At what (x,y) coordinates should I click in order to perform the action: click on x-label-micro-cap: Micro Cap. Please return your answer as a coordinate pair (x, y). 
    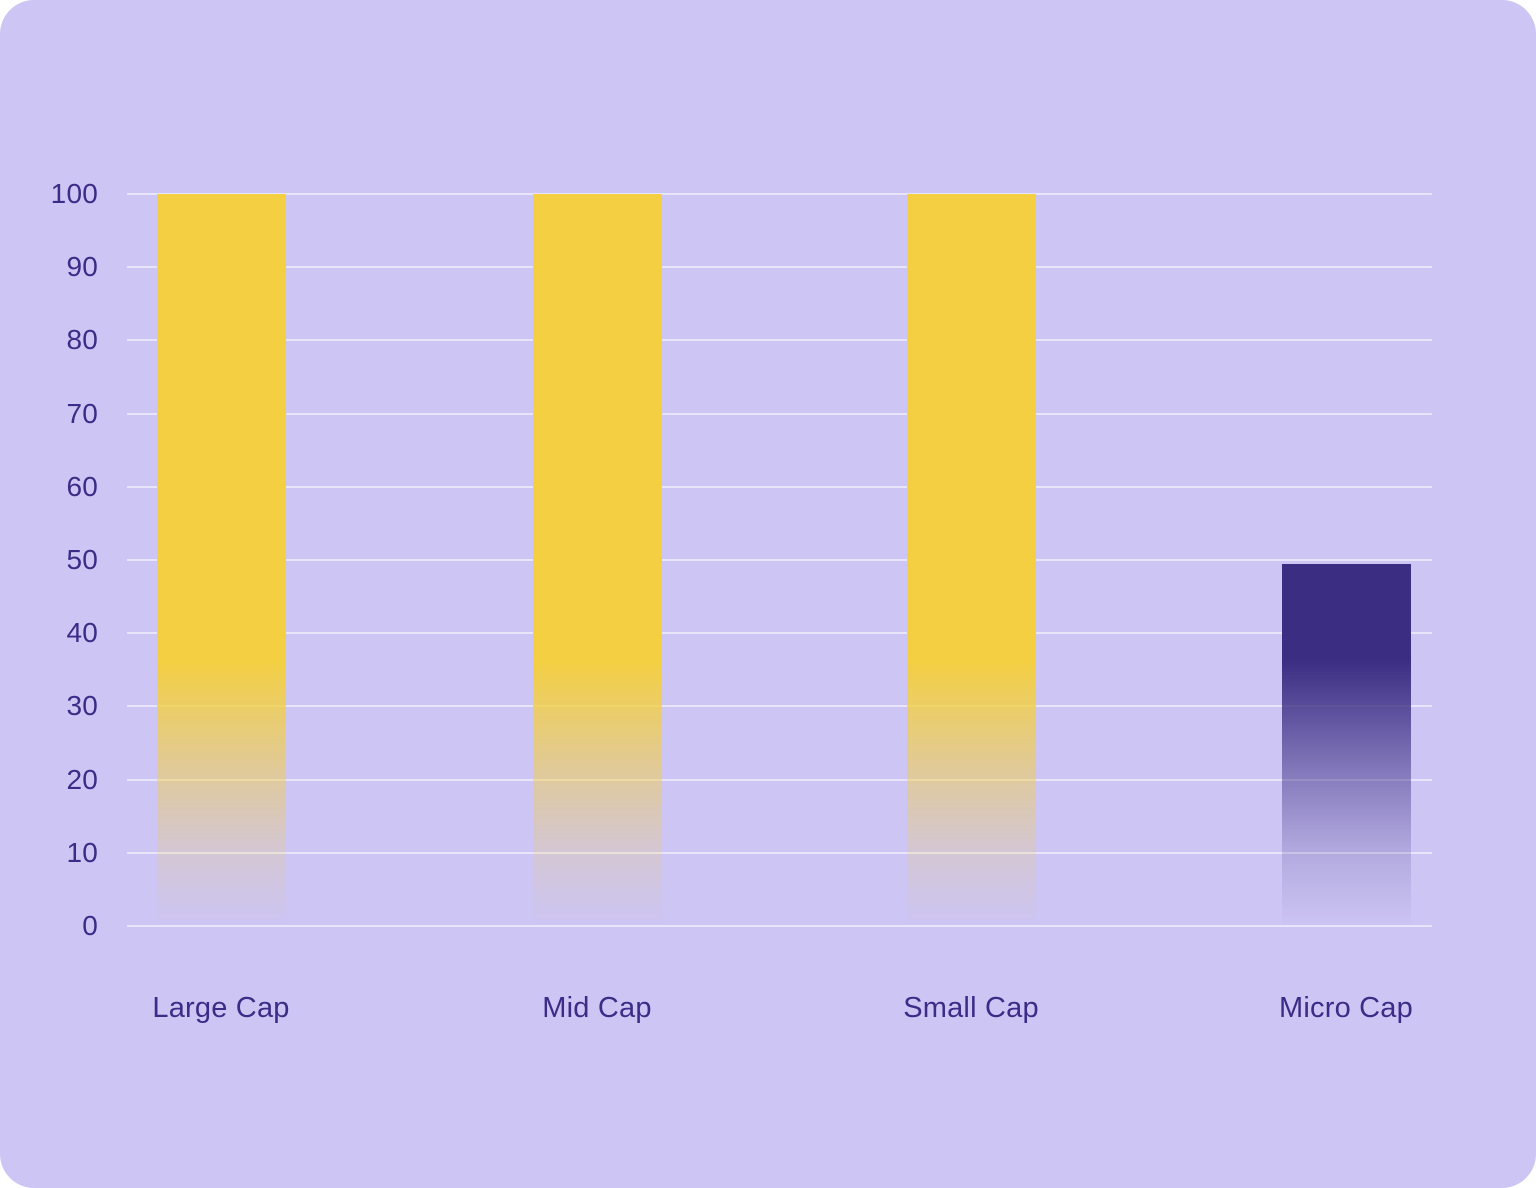
    Looking at the image, I should click on (1346, 1008).